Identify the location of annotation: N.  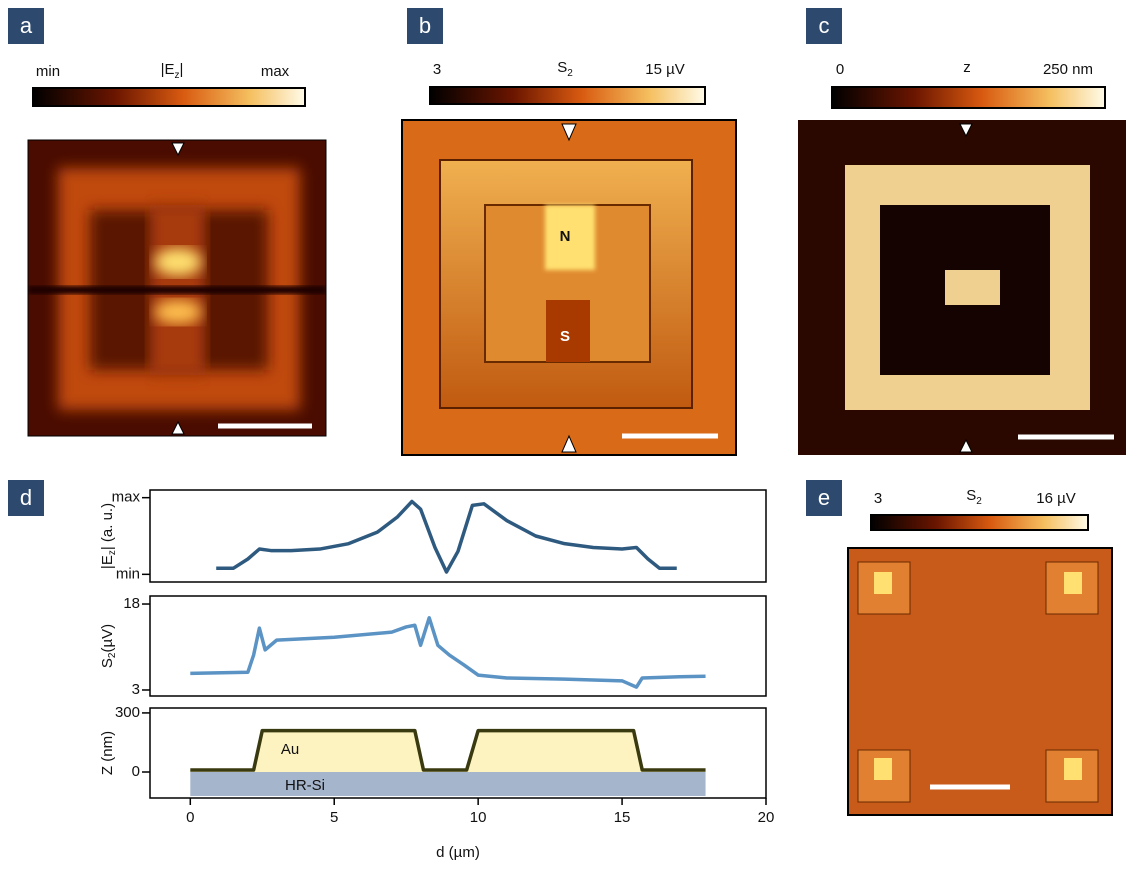
(565, 236).